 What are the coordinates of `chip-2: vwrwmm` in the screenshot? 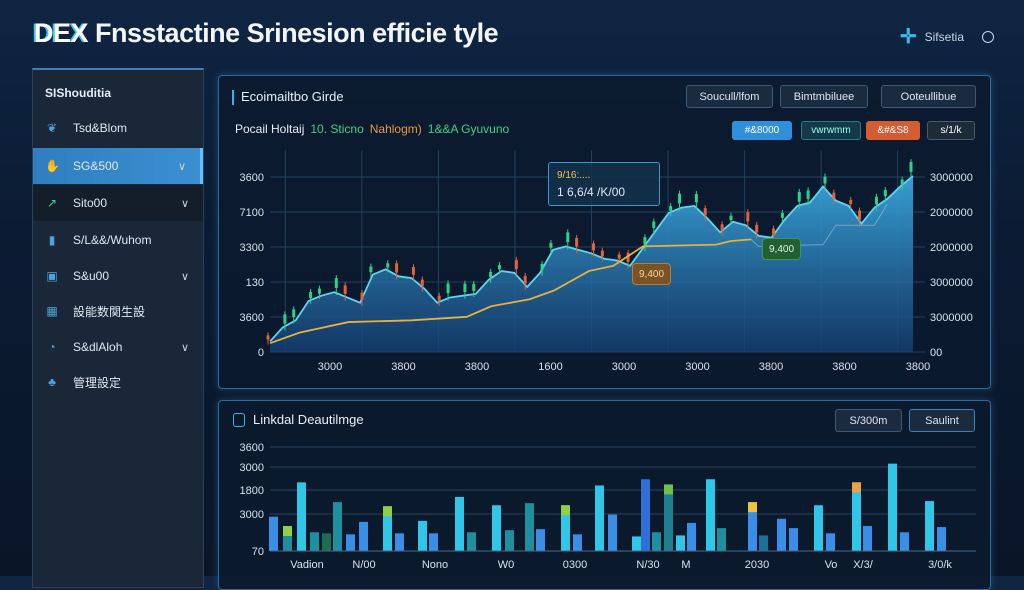 It's located at (831, 130).